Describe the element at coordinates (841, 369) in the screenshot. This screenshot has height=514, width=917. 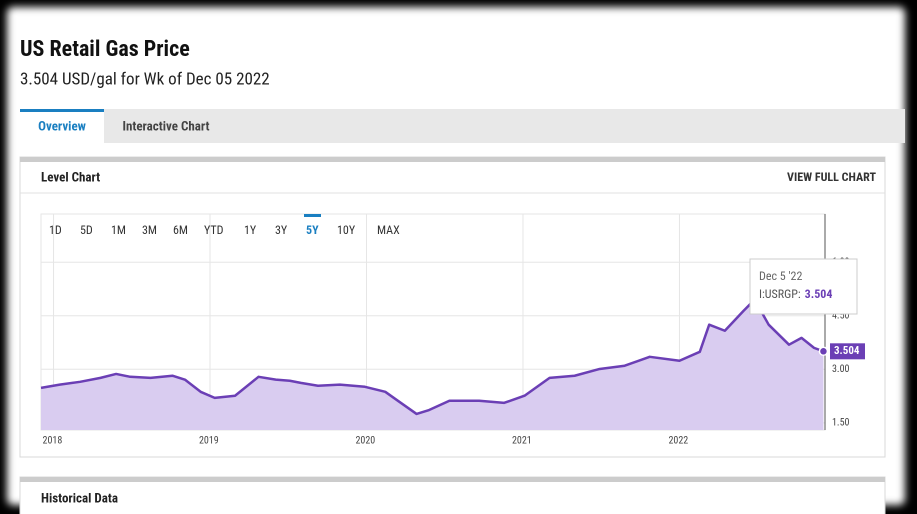
I see `y-tick-label: 3.00` at that location.